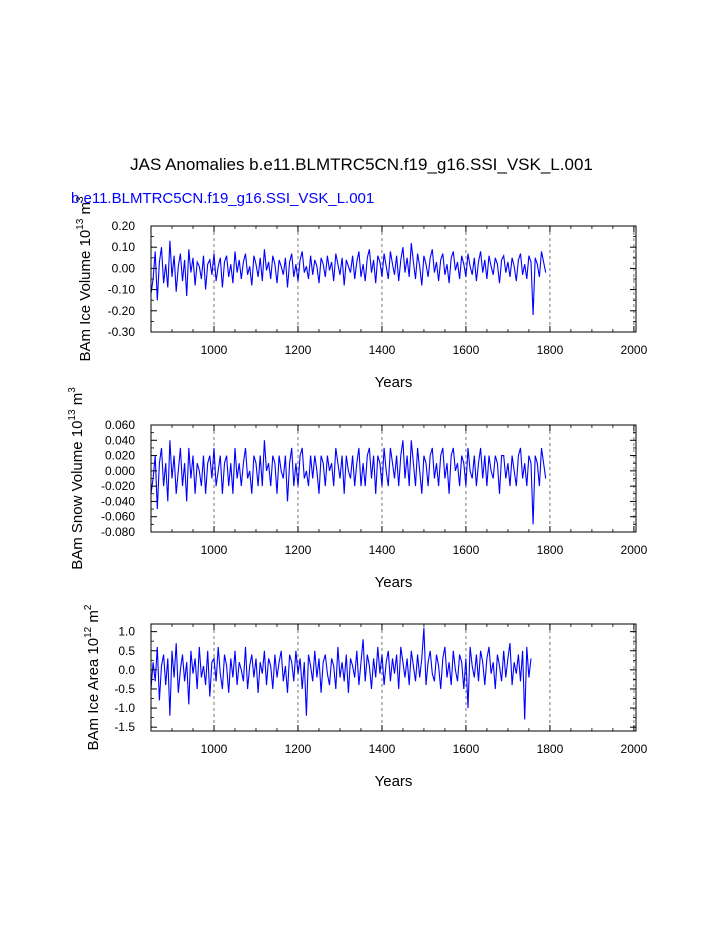 The image size is (723, 935). What do you see at coordinates (118, 532) in the screenshot?
I see `y-tick-label: -0.080` at bounding box center [118, 532].